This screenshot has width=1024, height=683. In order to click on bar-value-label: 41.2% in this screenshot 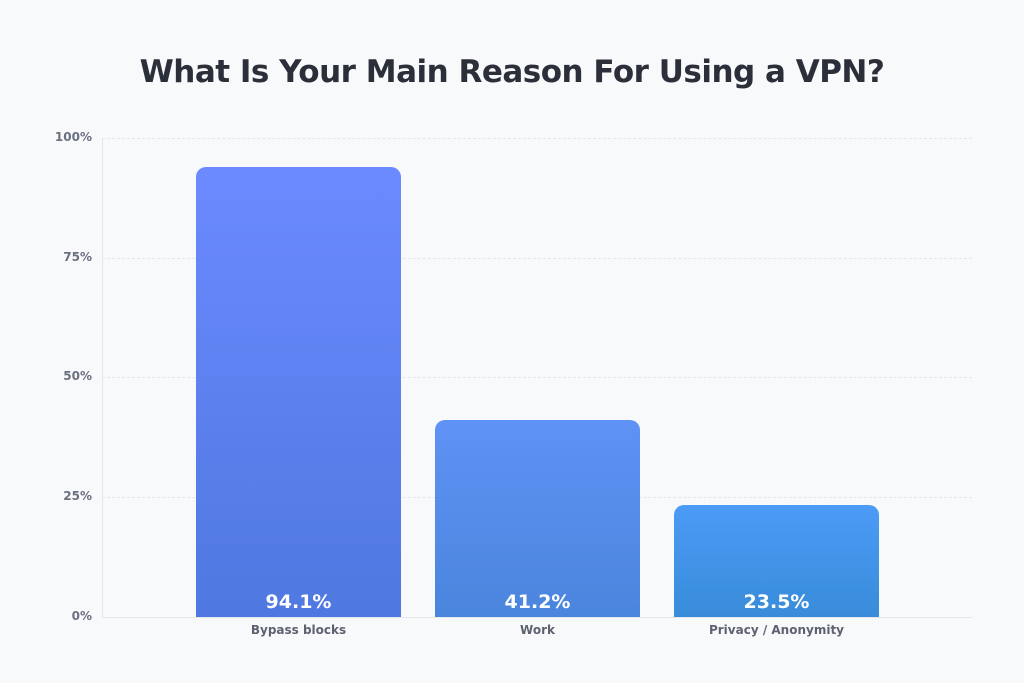, I will do `click(537, 602)`.